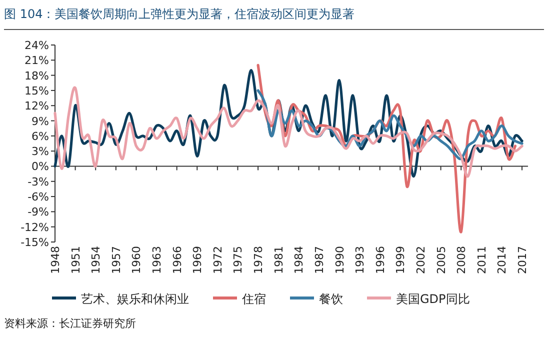 This screenshot has width=550, height=337. Describe the element at coordinates (253, 299) in the screenshot. I see `legend-label: 住宿` at that location.